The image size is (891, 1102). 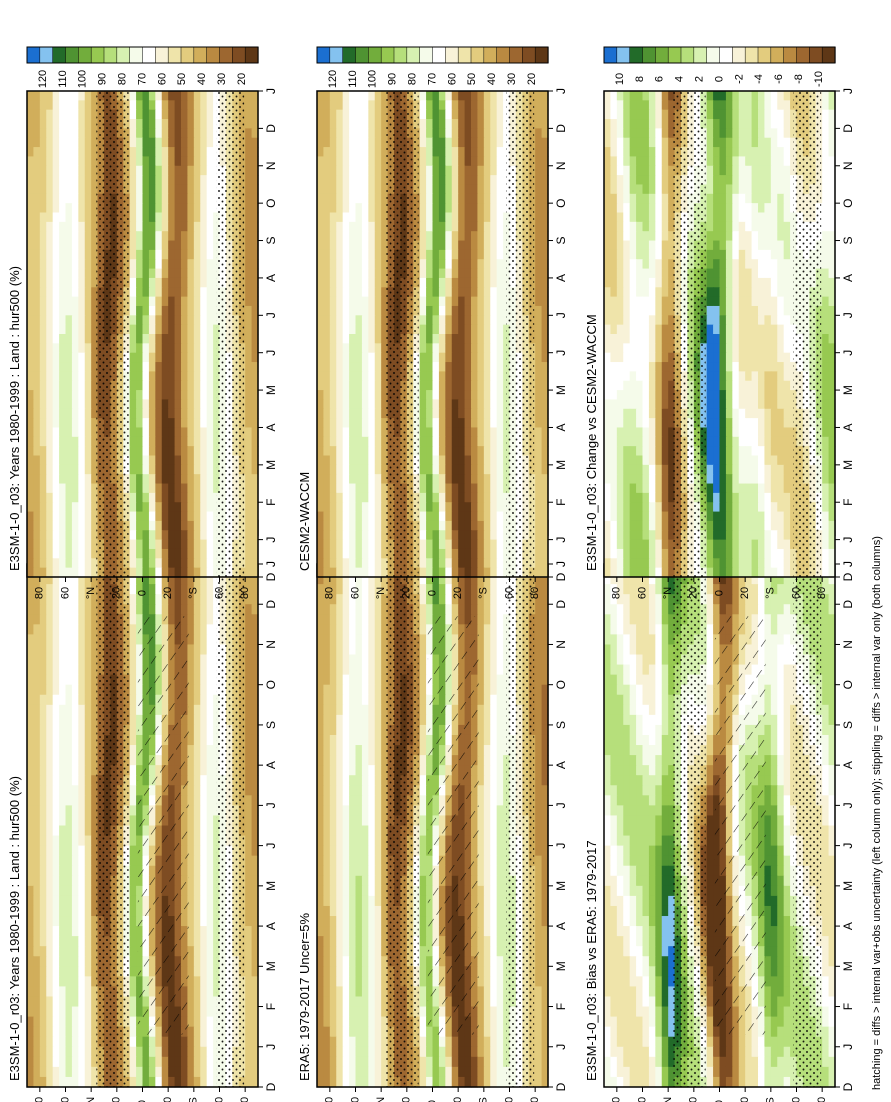 I want to click on colorbar-swatch, so click(x=123, y=55).